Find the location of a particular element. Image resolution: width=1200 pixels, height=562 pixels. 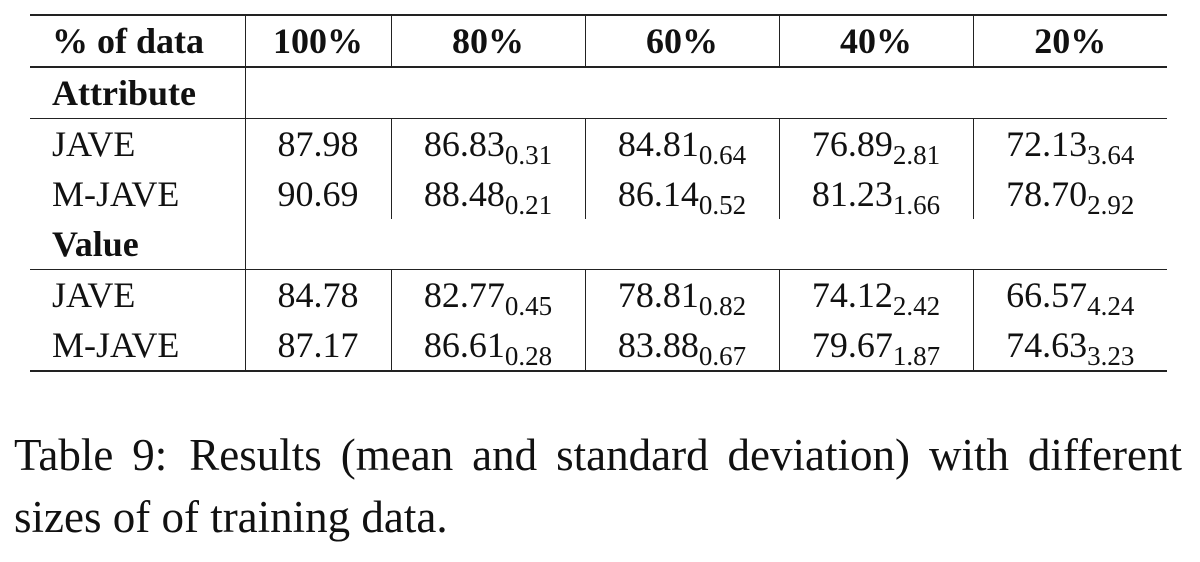

cell: 82.770.45 is located at coordinates (487, 295).